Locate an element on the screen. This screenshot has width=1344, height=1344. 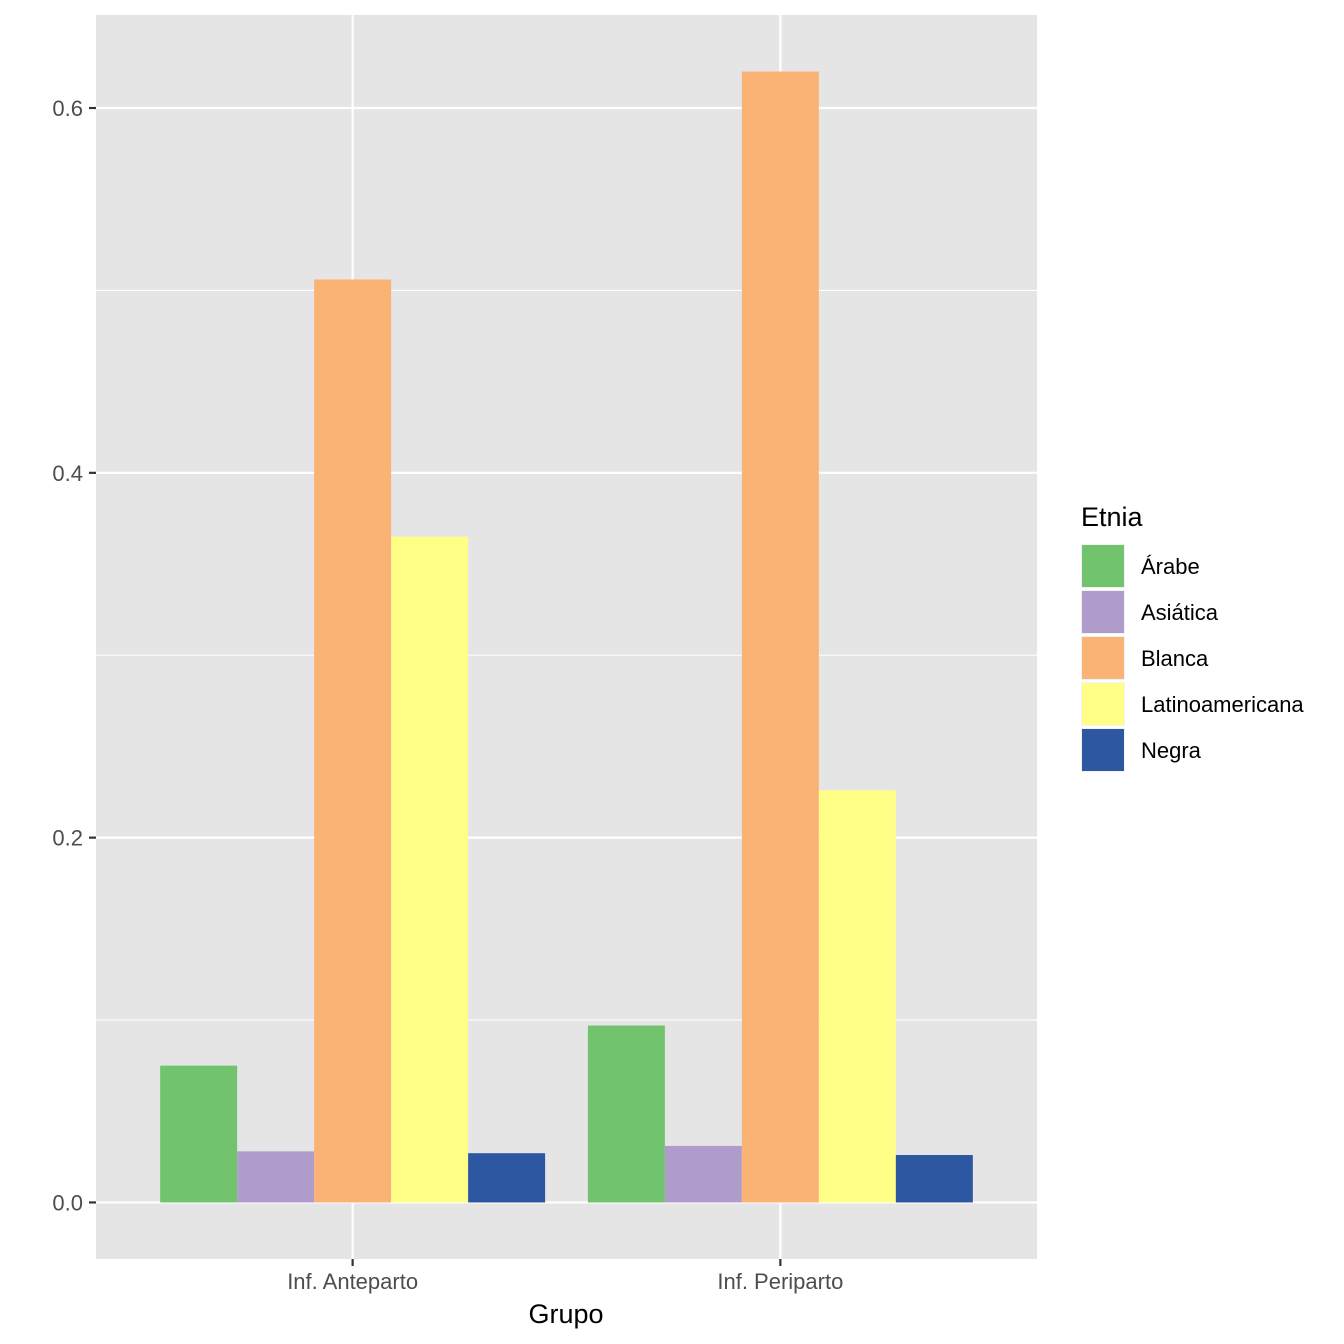
legend-label: Negra is located at coordinates (1171, 750).